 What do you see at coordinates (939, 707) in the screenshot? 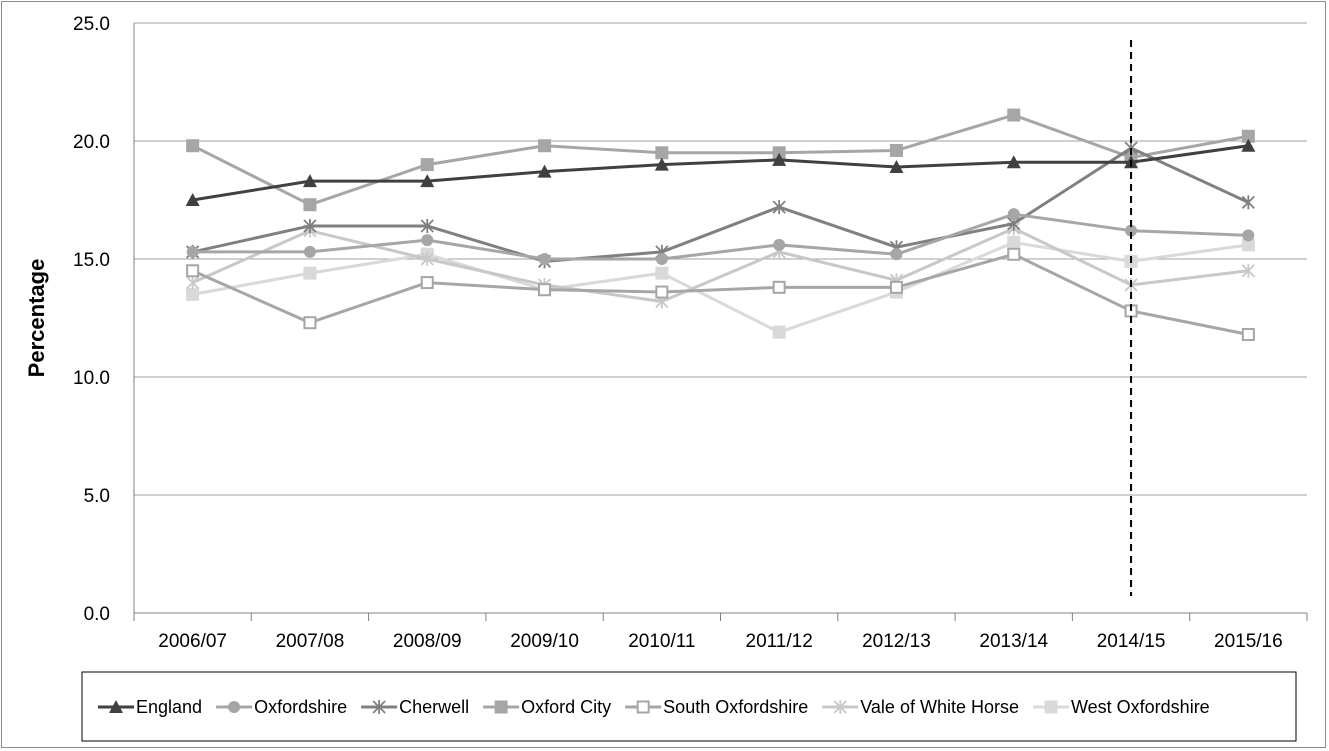
I see `legend-label: Vale of White Horse` at bounding box center [939, 707].